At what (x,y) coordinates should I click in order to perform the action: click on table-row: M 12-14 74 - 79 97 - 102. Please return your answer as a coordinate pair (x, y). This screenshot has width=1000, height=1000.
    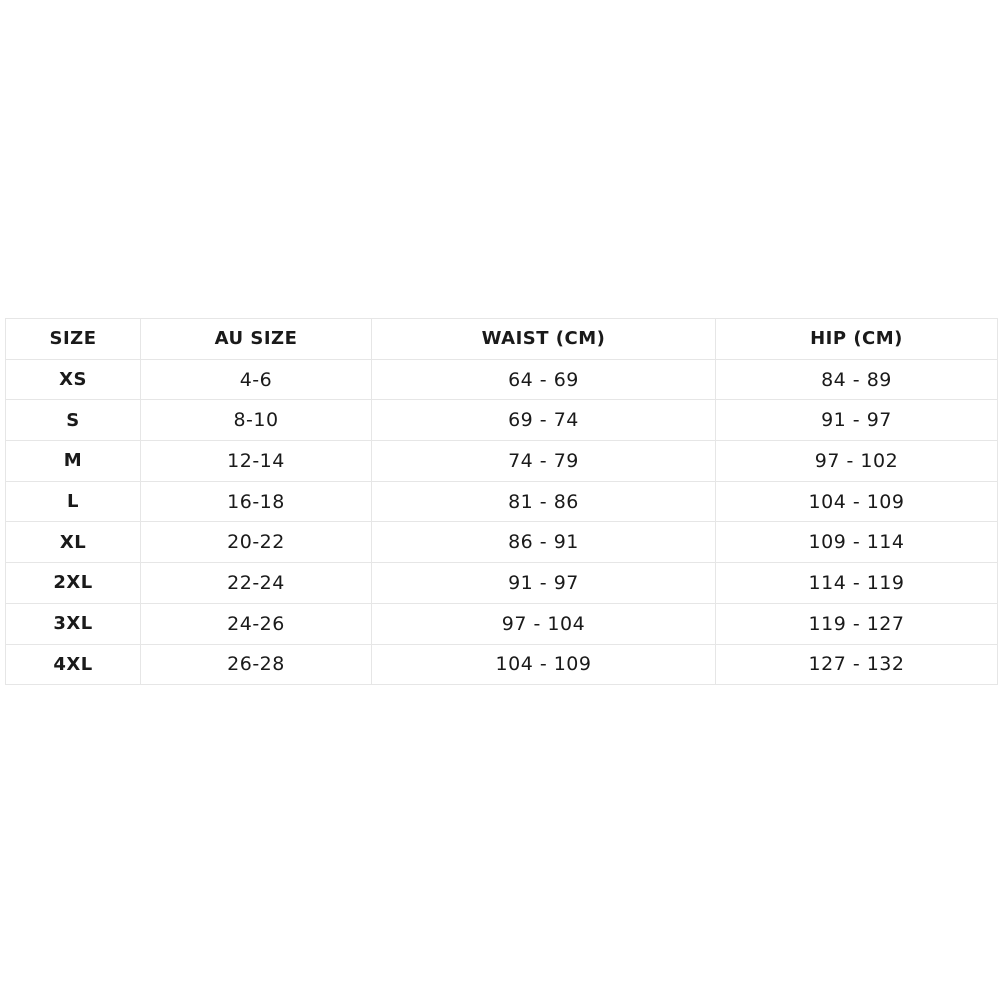
    Looking at the image, I should click on (501, 461).